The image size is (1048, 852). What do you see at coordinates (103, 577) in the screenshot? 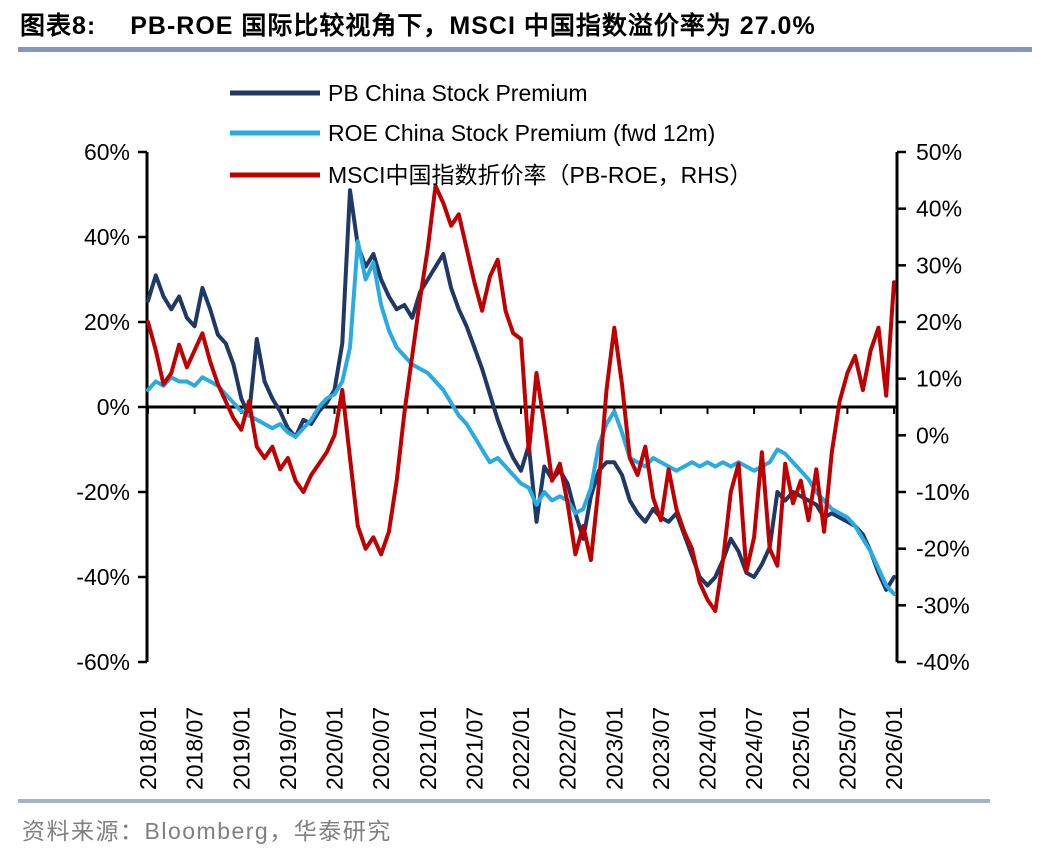
I see `left-axis-label: -40%` at bounding box center [103, 577].